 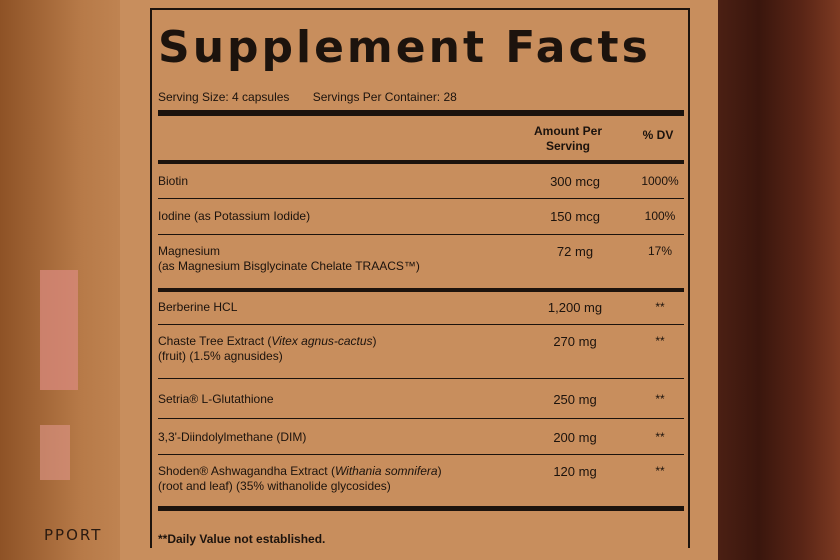 What do you see at coordinates (567, 138) in the screenshot?
I see `header-amount: Amount Per Serving` at bounding box center [567, 138].